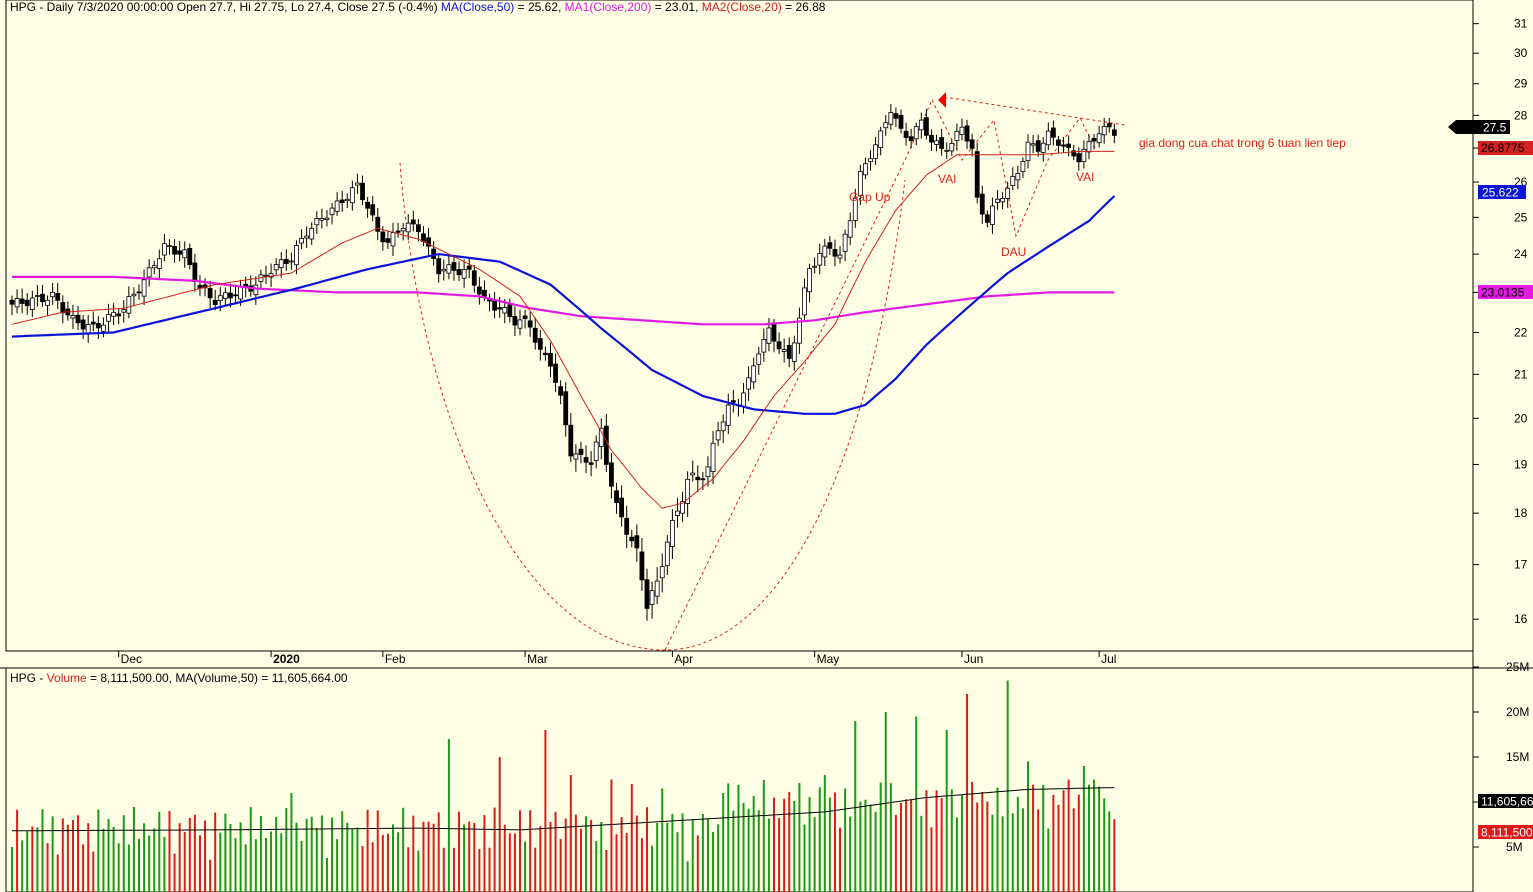 This screenshot has width=1533, height=892. I want to click on price-tick-label: 17, so click(1521, 565).